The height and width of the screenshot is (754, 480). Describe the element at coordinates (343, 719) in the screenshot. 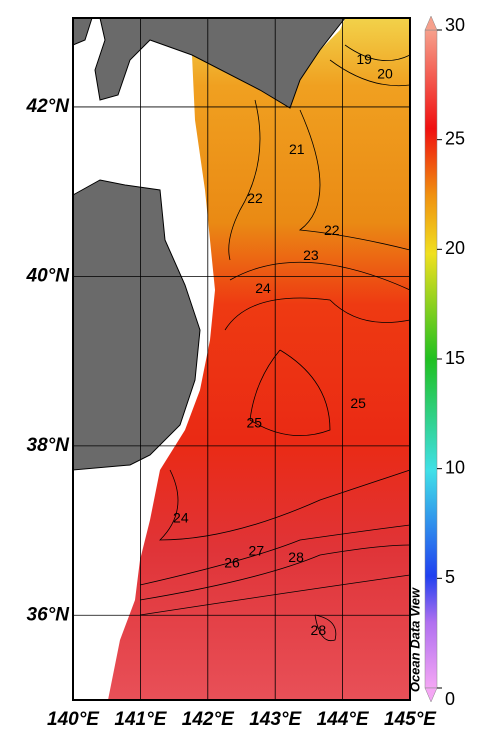

I see `x-tick-label: 144°E` at that location.